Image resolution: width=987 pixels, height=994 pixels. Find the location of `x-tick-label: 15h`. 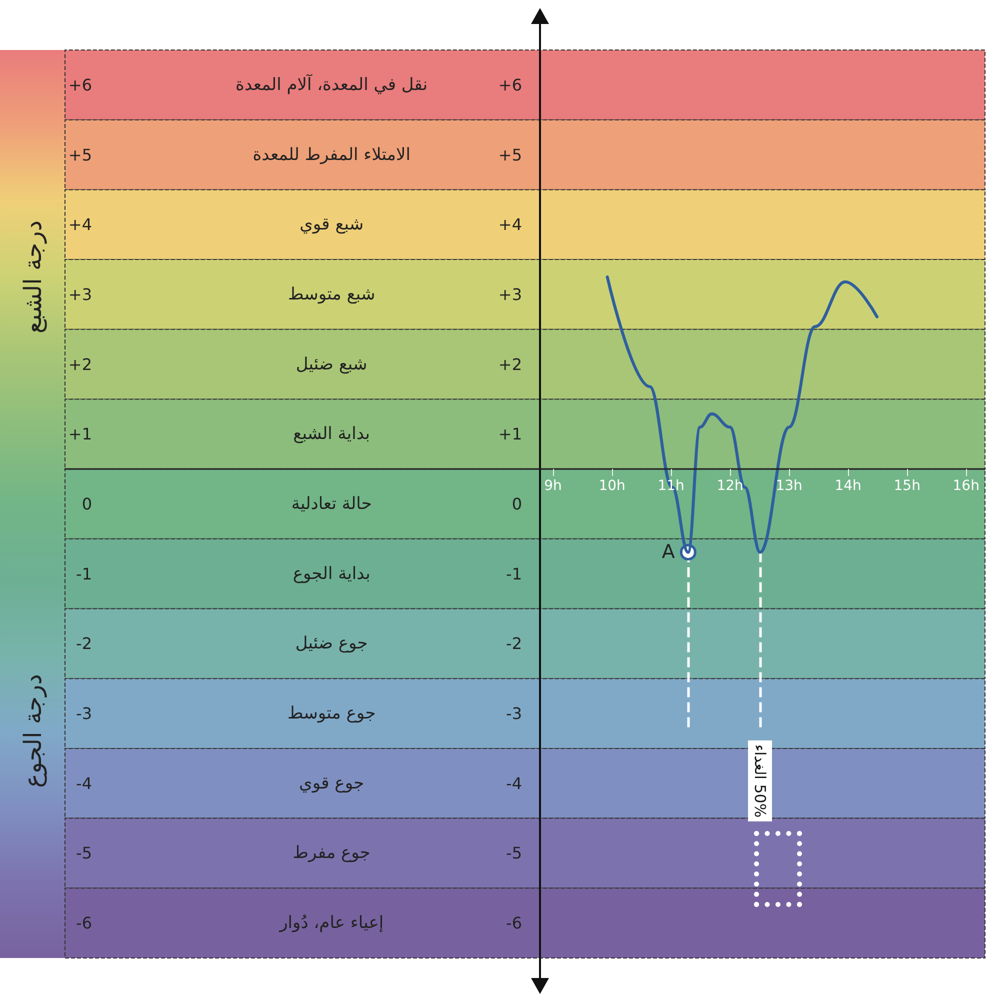

x-tick-label: 15h is located at coordinates (907, 486).